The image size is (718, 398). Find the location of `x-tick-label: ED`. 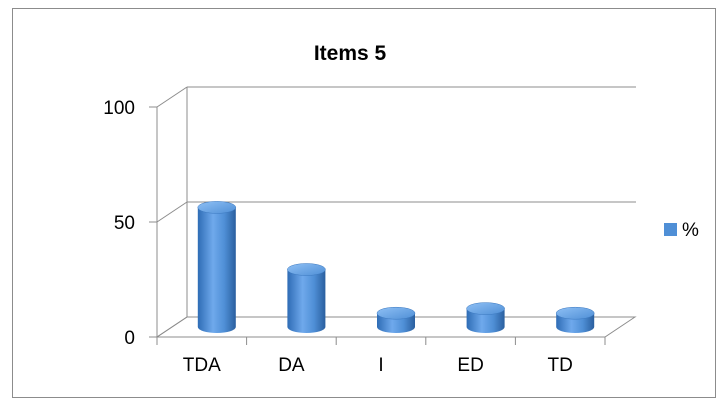

x-tick-label: ED is located at coordinates (470, 365).